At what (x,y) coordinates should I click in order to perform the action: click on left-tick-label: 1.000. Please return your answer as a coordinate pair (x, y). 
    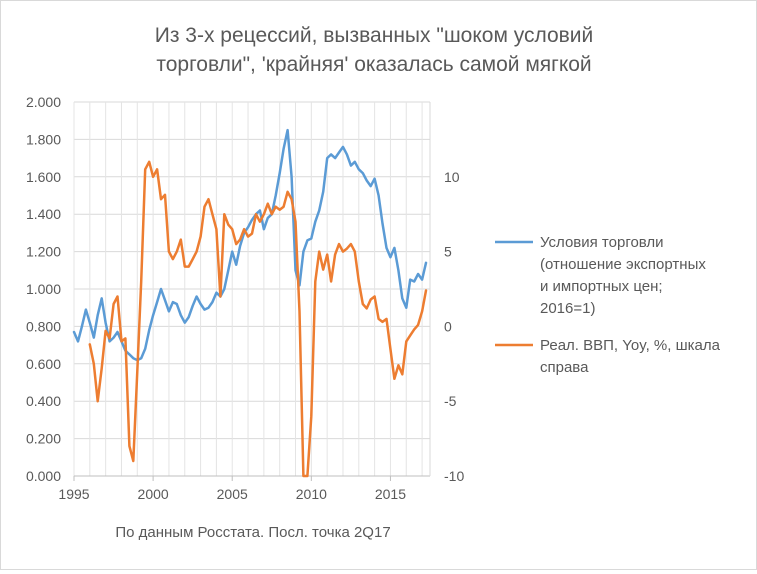
    Looking at the image, I should click on (43, 289).